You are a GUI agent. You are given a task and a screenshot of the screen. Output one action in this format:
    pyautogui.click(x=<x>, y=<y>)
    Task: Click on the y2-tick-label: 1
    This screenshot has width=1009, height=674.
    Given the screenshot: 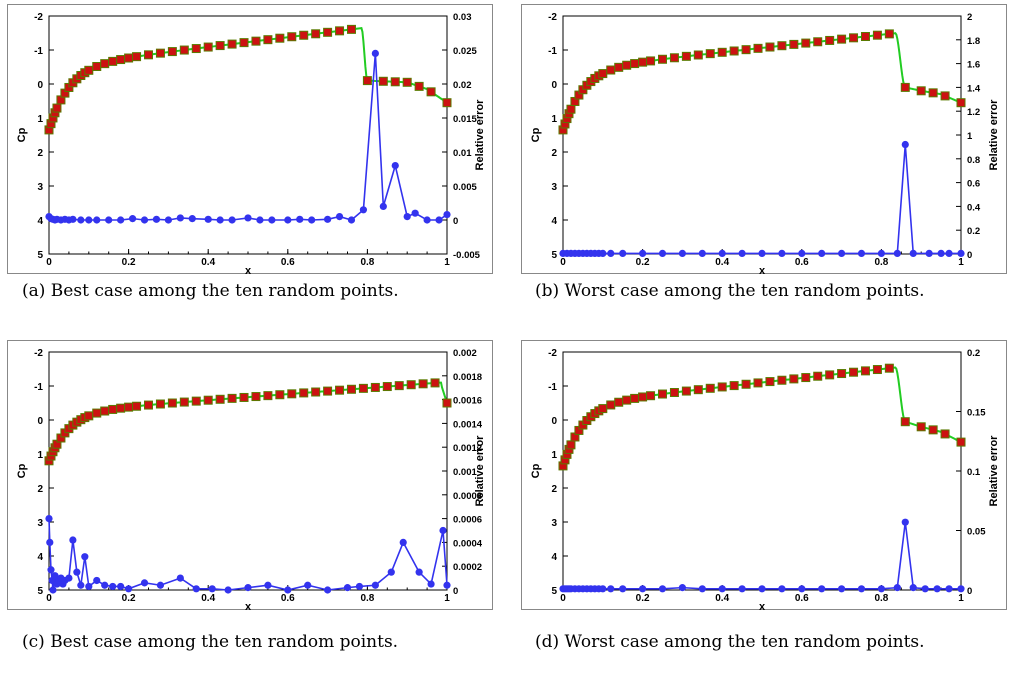 What is the action you would take?
    pyautogui.click(x=970, y=136)
    